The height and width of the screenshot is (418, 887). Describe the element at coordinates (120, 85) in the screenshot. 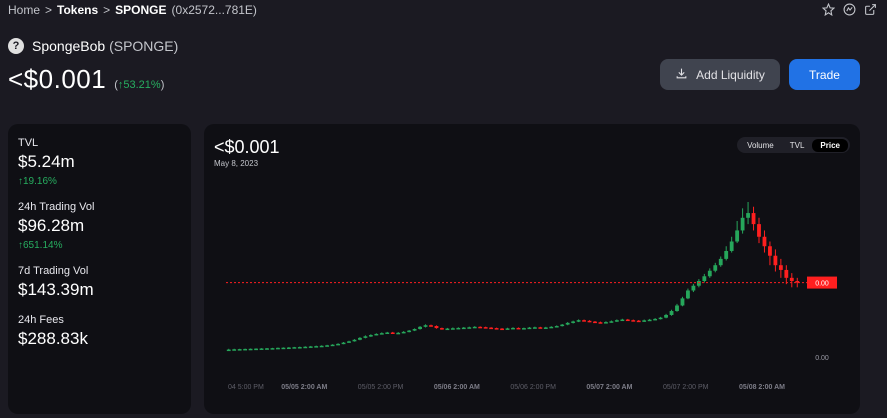

I see `up-arrow-icon: ↑` at that location.